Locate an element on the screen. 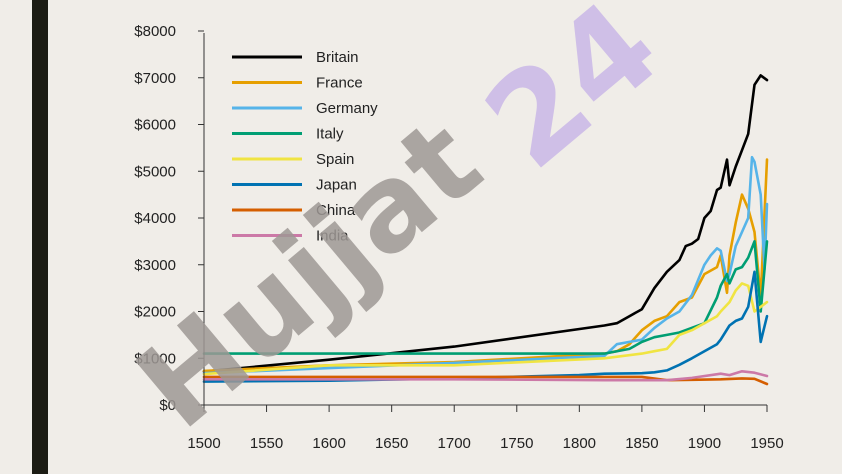 This screenshot has width=842, height=474. legend-item-france: France is located at coordinates (297, 83).